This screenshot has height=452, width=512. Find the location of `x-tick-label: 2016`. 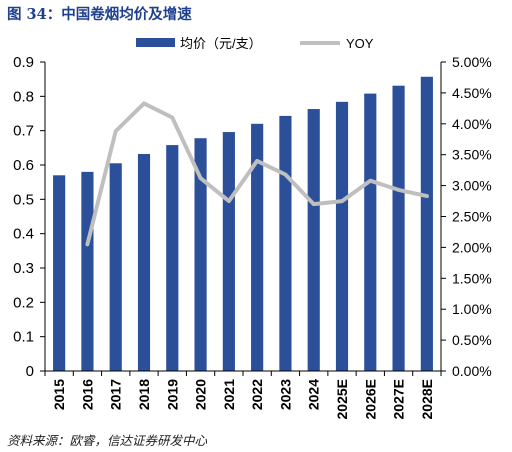

x-tick-label: 2016 is located at coordinates (87, 394).